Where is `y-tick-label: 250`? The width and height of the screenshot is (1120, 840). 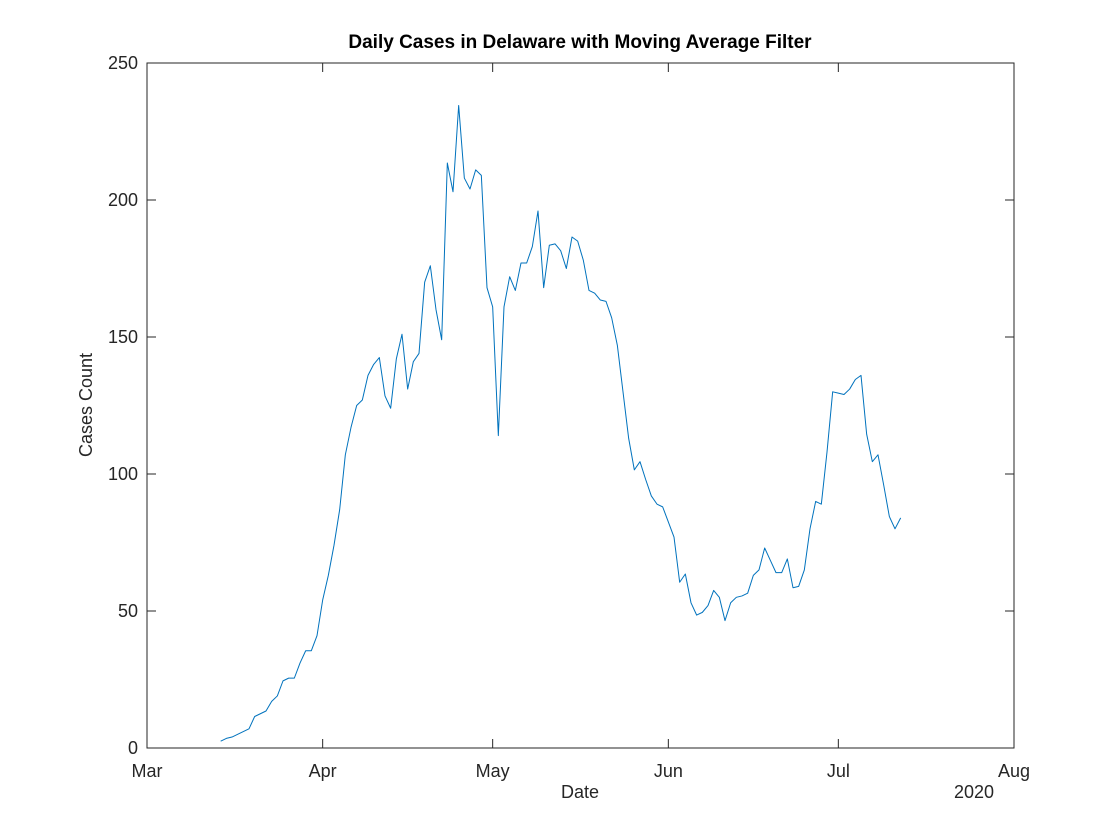
y-tick-label: 250 is located at coordinates (123, 63).